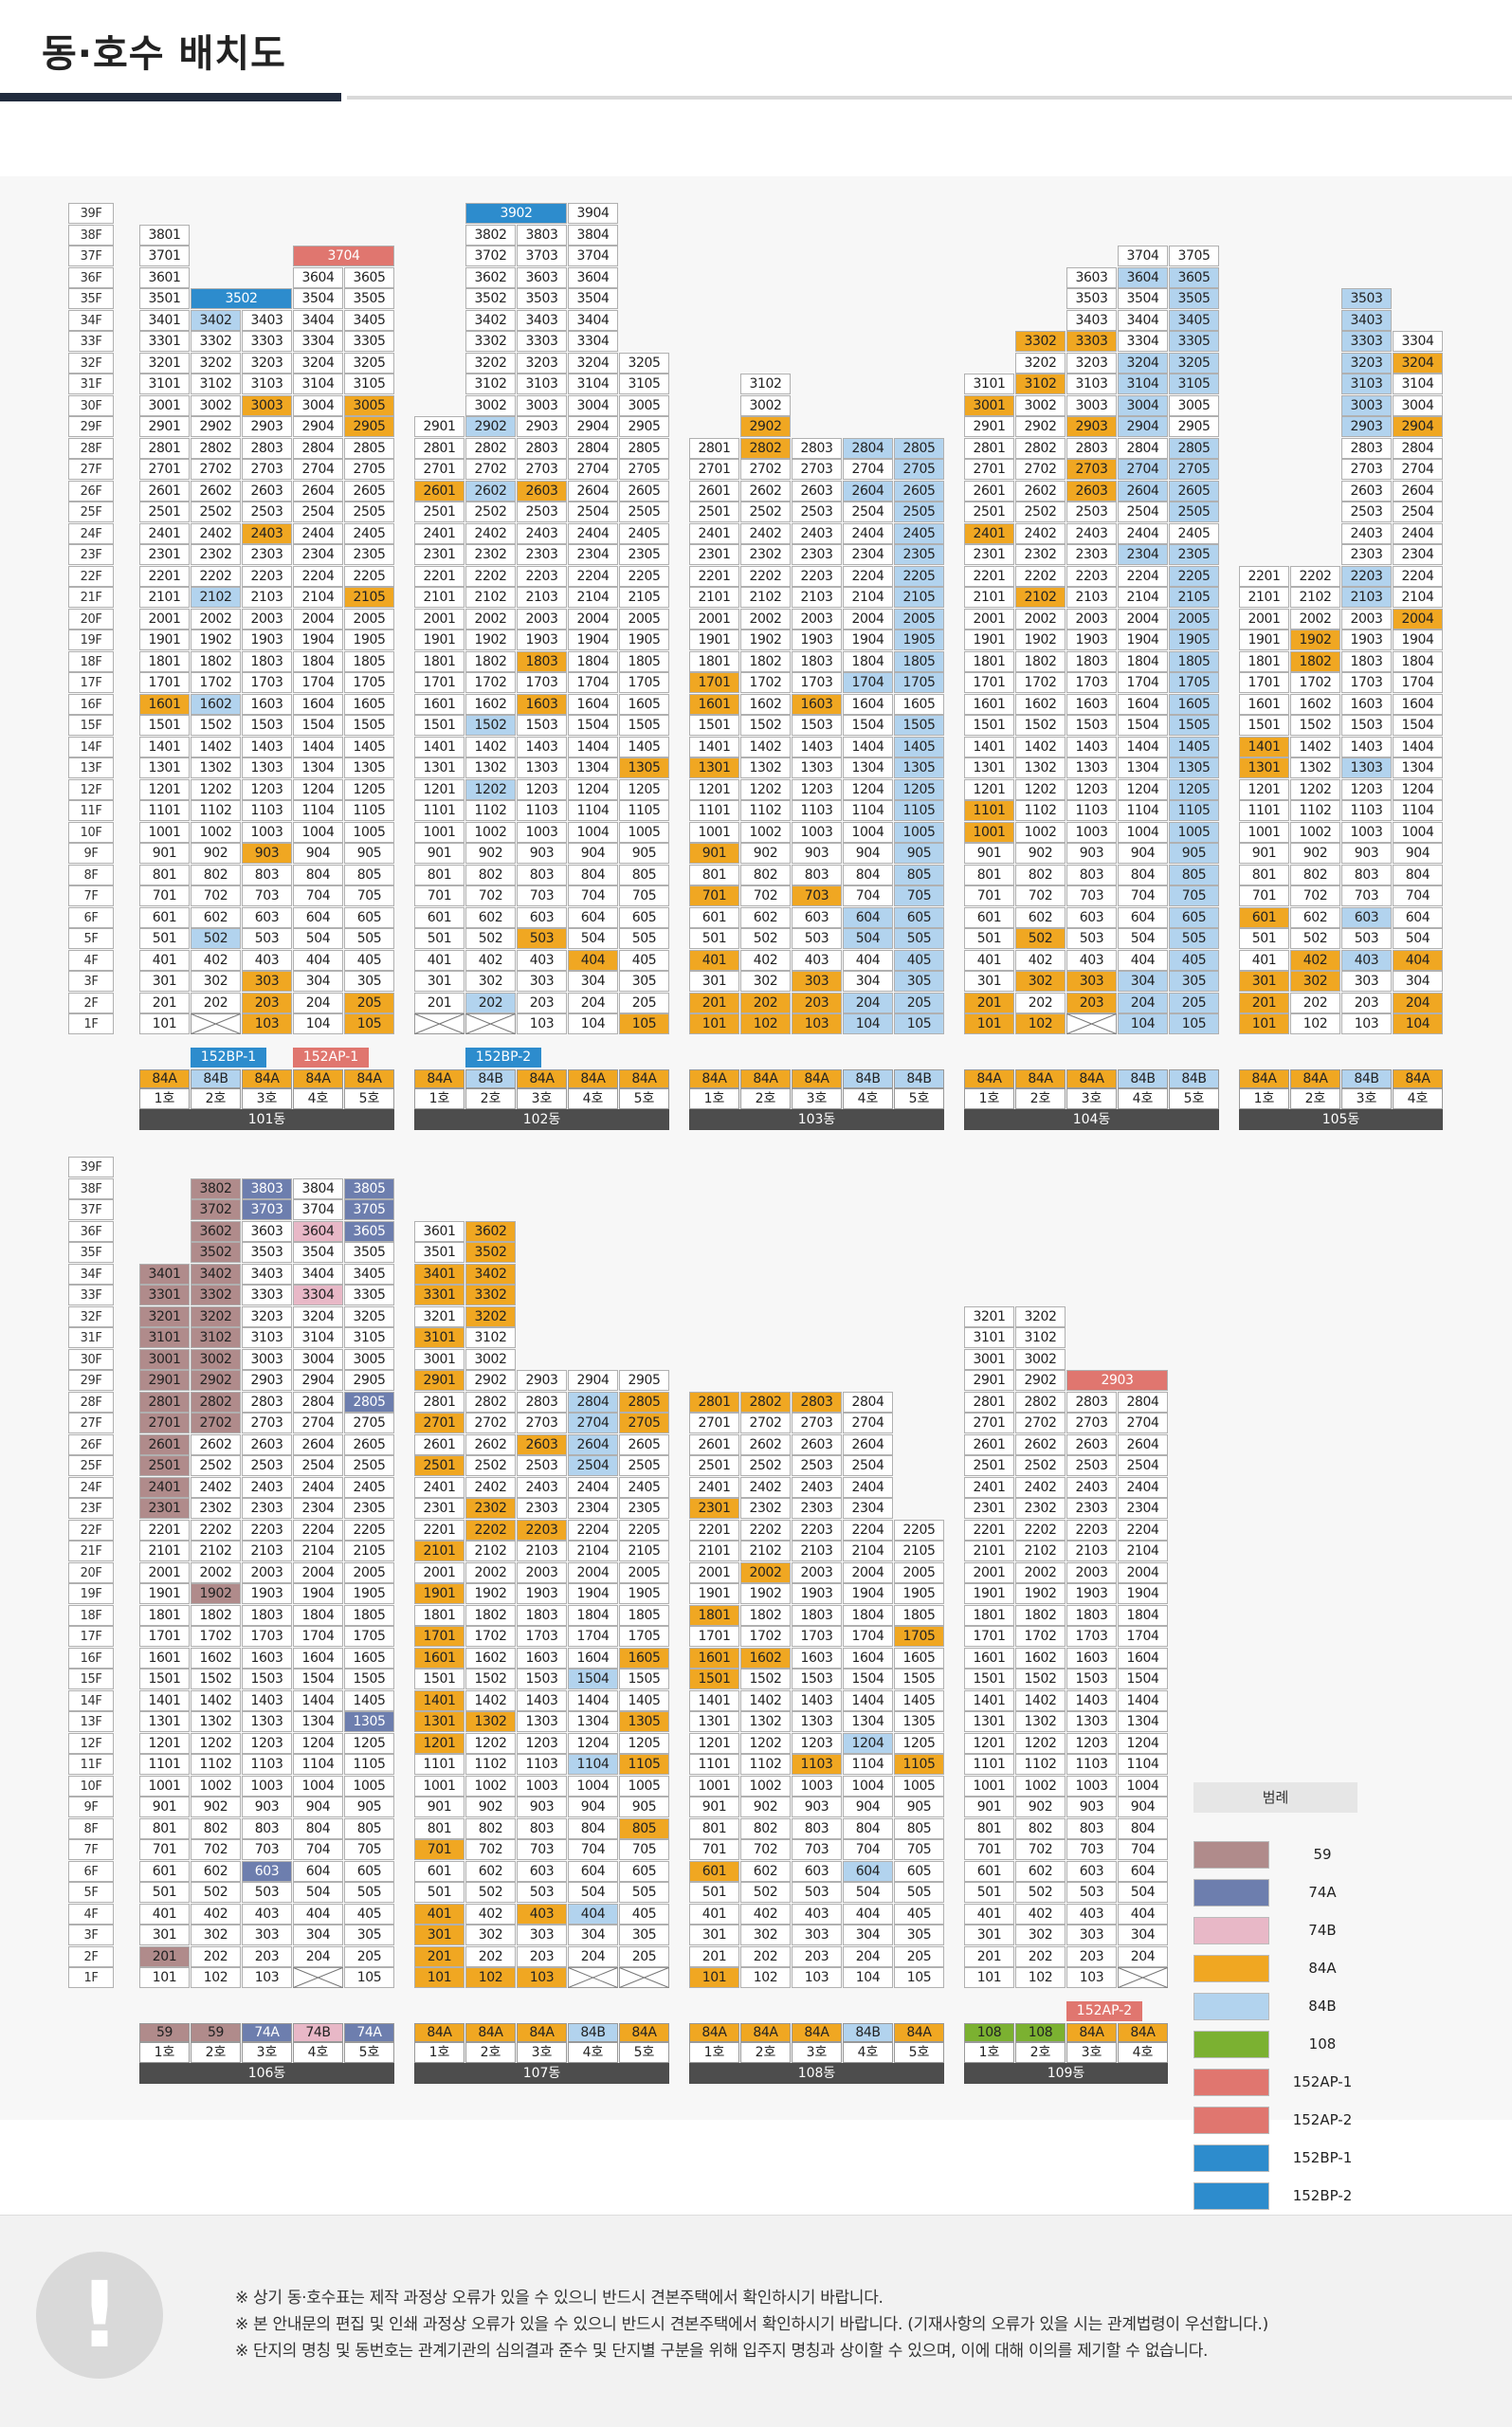 The height and width of the screenshot is (2427, 1512). Describe the element at coordinates (714, 554) in the screenshot. I see `unit-cell: 2301` at that location.